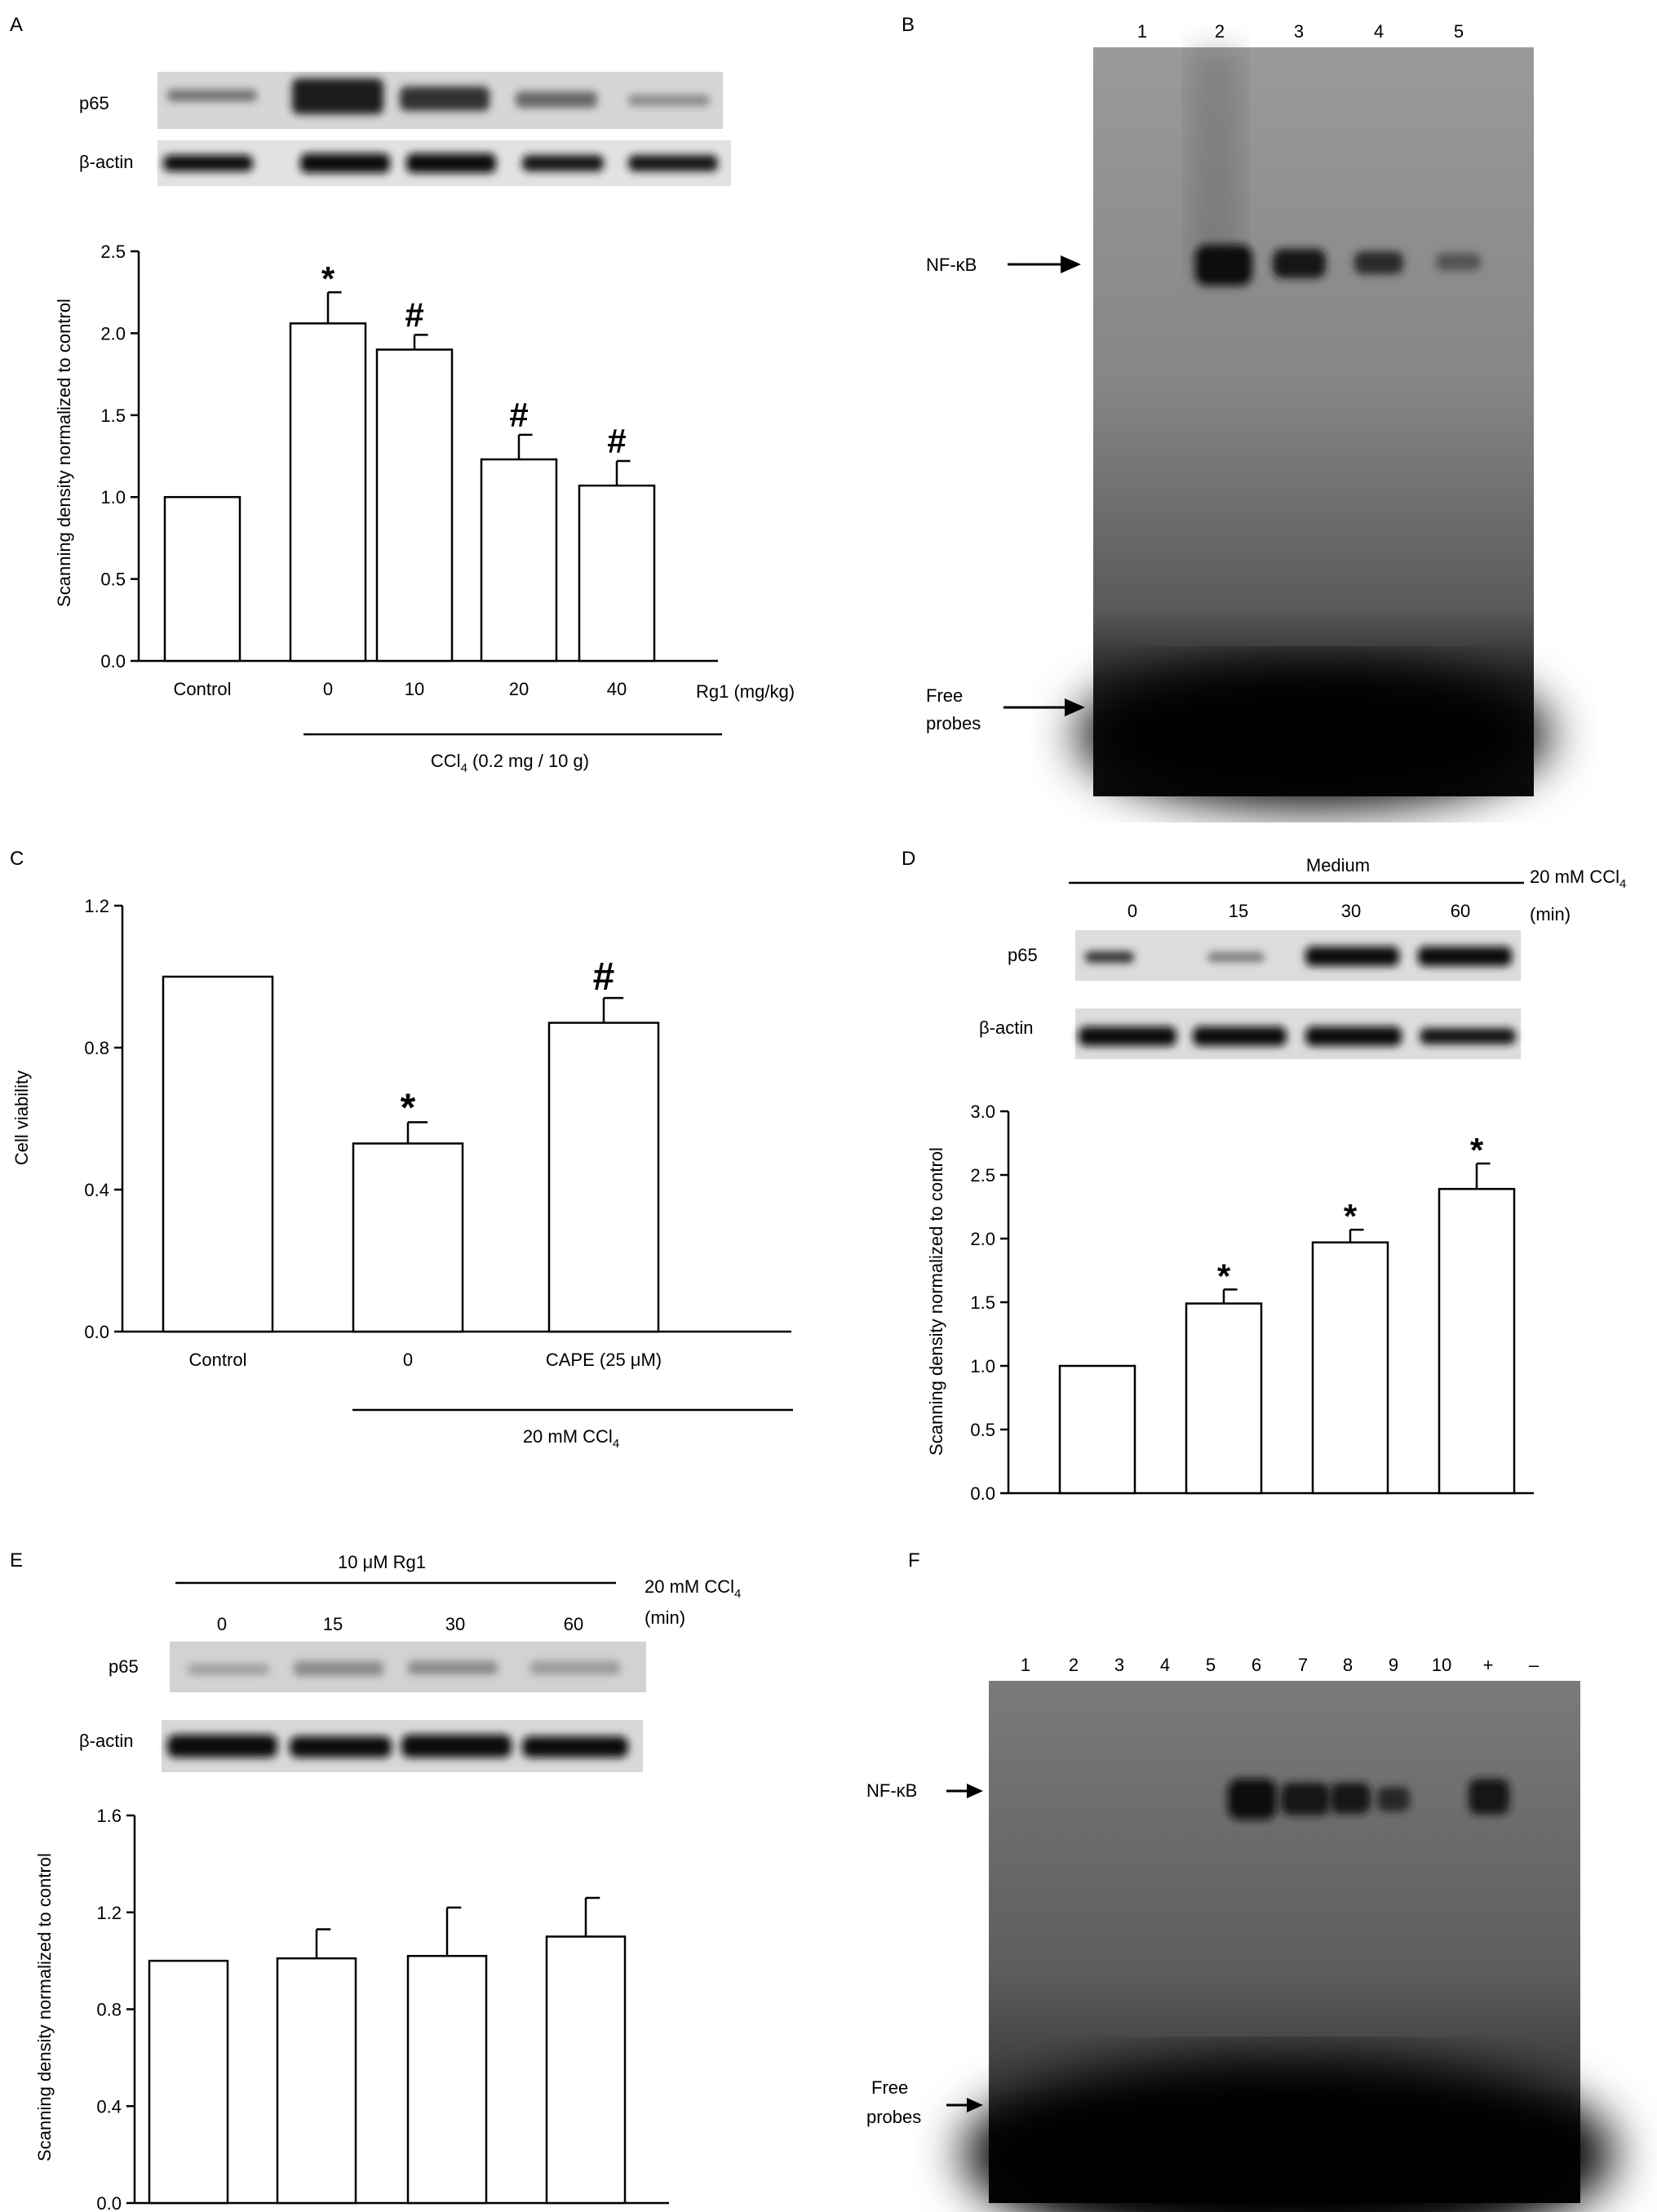 This screenshot has height=2212, width=1657. Describe the element at coordinates (440, 100) in the screenshot. I see `panel-a-p65-blot` at that location.